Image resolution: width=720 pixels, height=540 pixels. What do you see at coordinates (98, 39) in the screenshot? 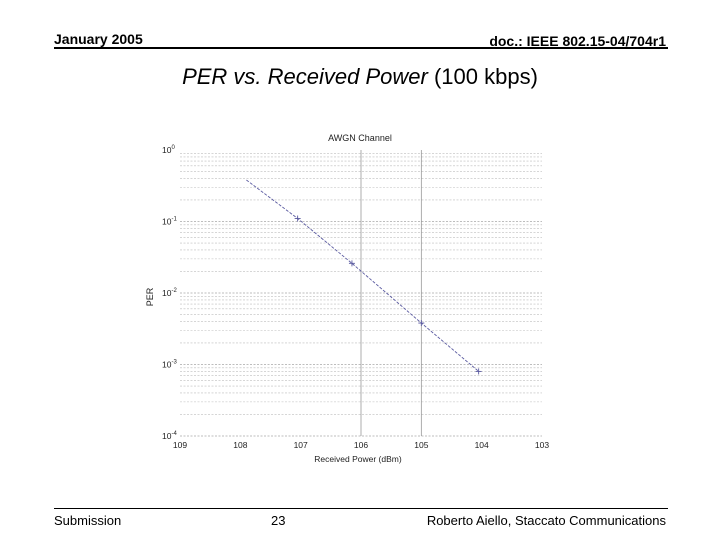
I see `header-date: January 2005` at bounding box center [98, 39].